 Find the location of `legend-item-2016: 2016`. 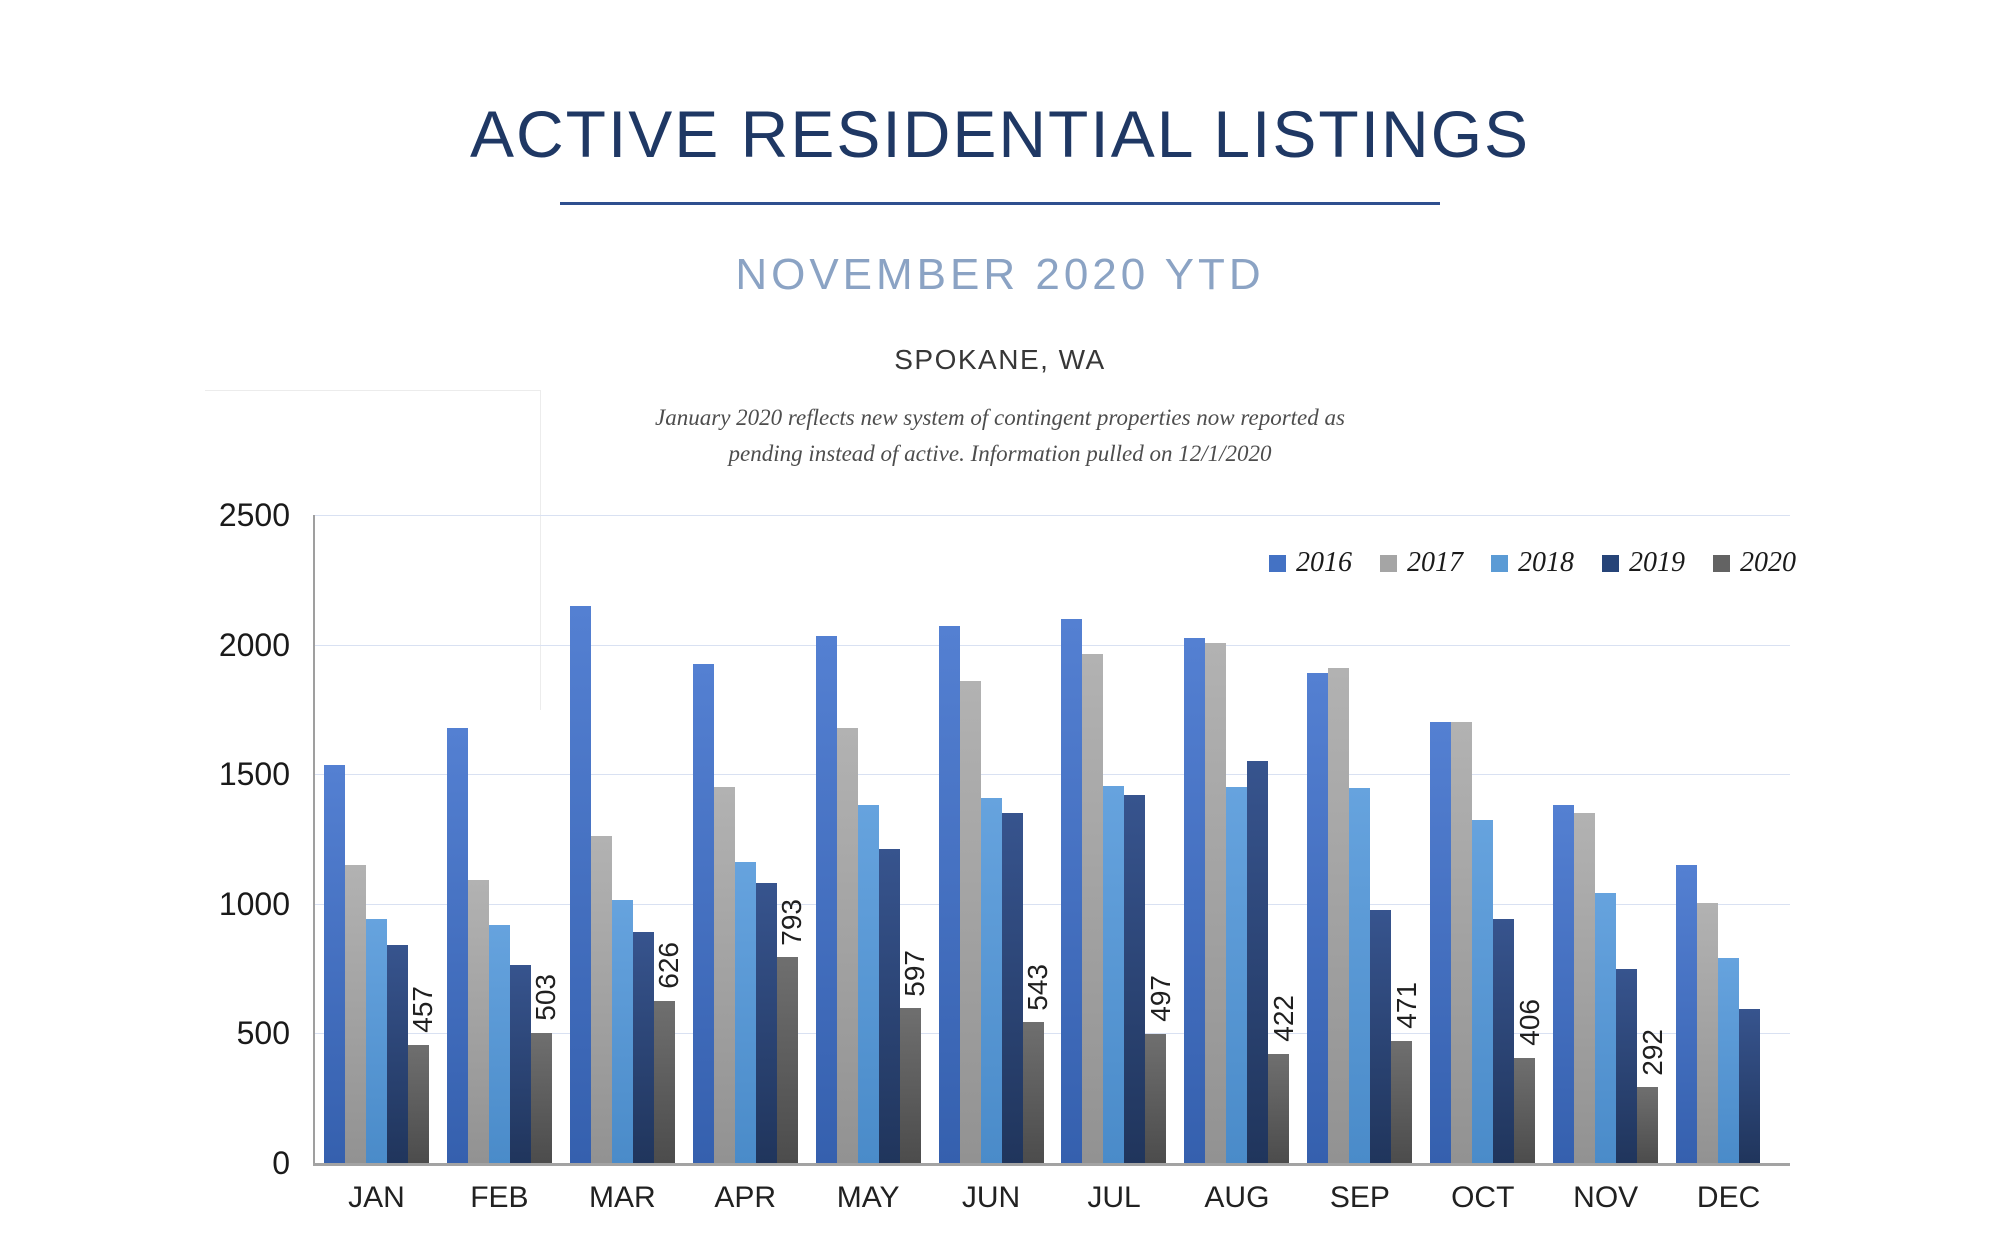

legend-item-2016: 2016 is located at coordinates (1310, 563).